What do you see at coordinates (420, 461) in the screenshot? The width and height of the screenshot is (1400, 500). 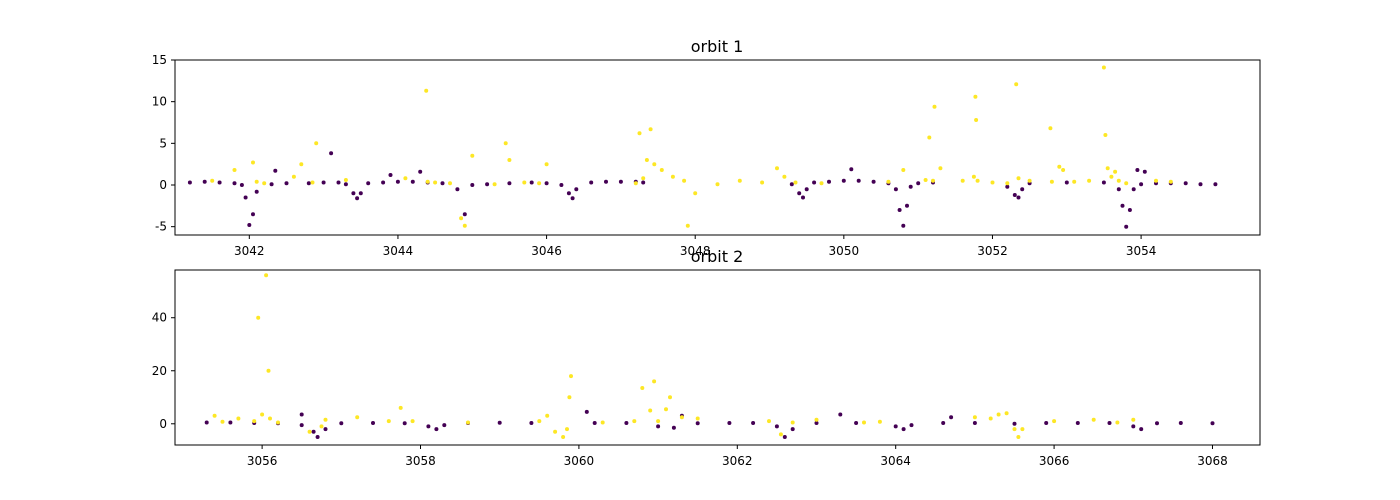 I see `x-tick-label: 3058` at bounding box center [420, 461].